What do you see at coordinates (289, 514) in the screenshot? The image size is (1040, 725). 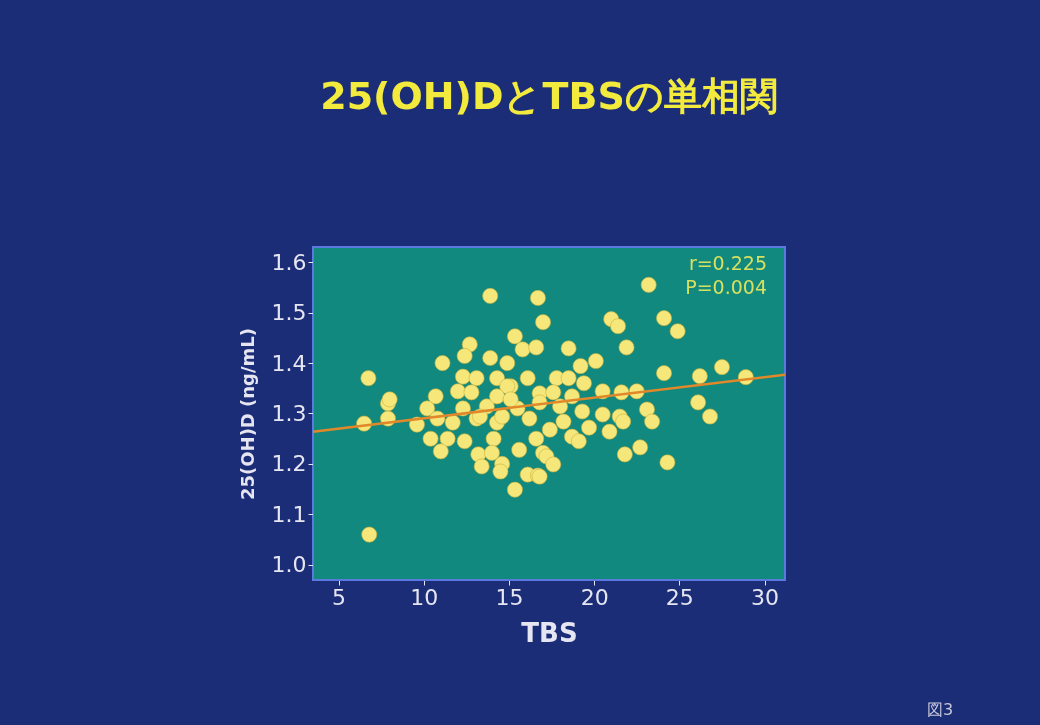 I see `y-tick-label: 1.1` at bounding box center [289, 514].